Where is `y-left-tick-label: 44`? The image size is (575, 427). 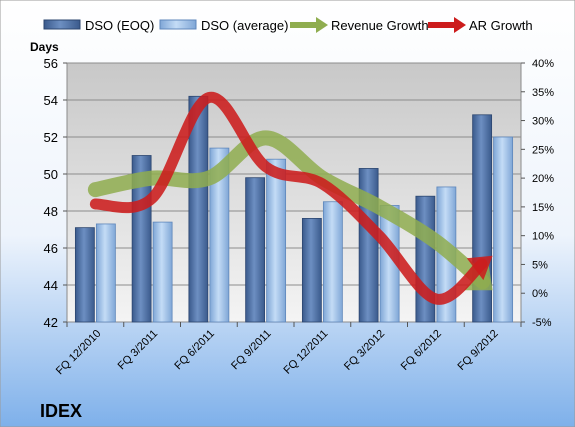
y-left-tick-label: 44 is located at coordinates (51, 285).